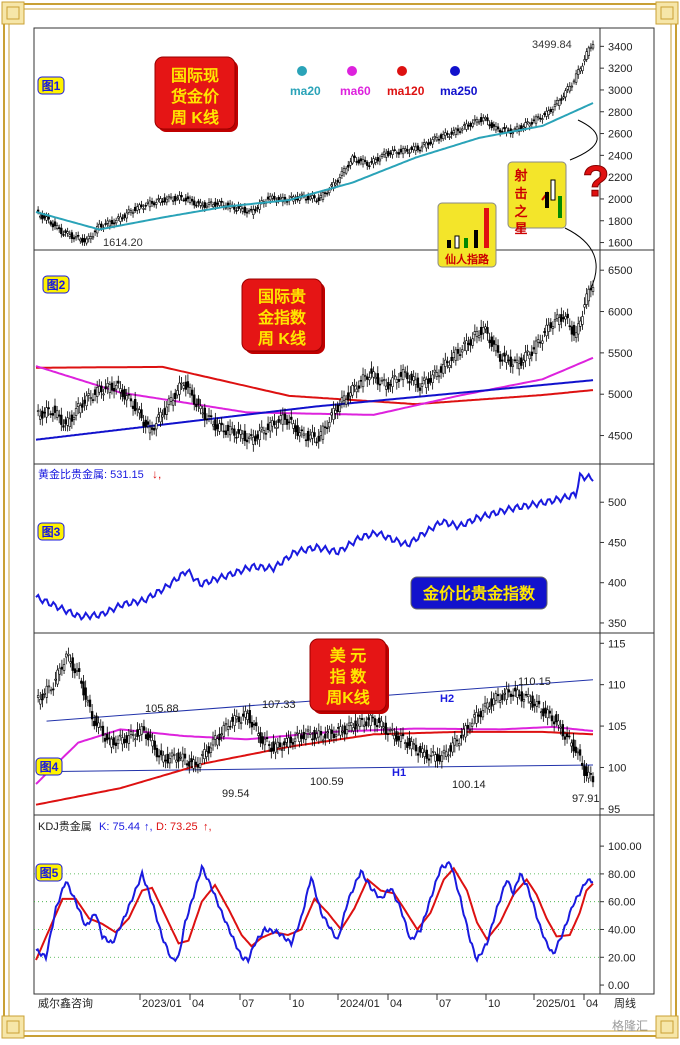 This screenshot has height=1045, width=680. I want to click on y-tick-label: 500, so click(617, 503).